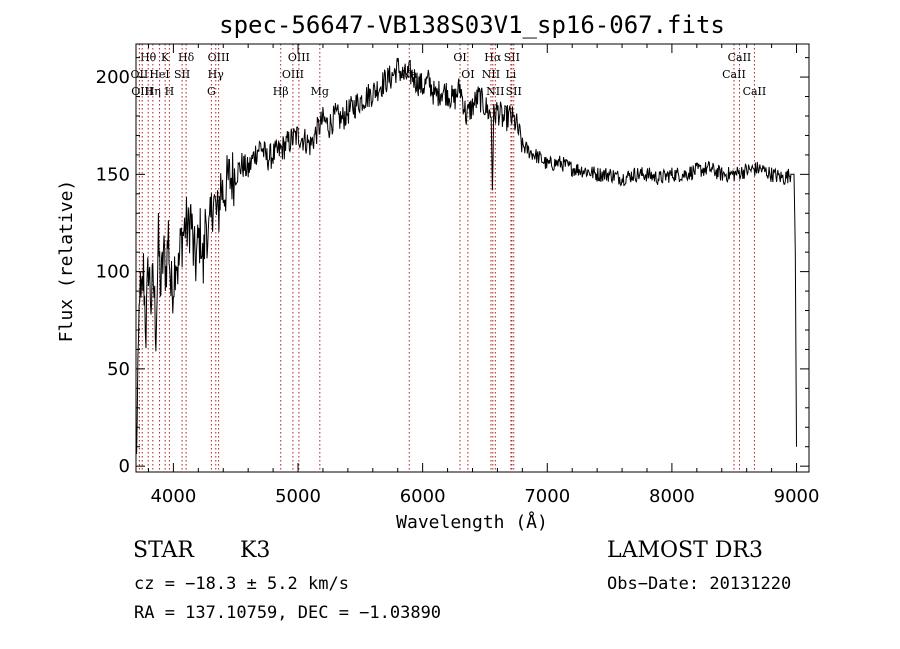  I want to click on x-tick-label-4: 8000, so click(672, 496).